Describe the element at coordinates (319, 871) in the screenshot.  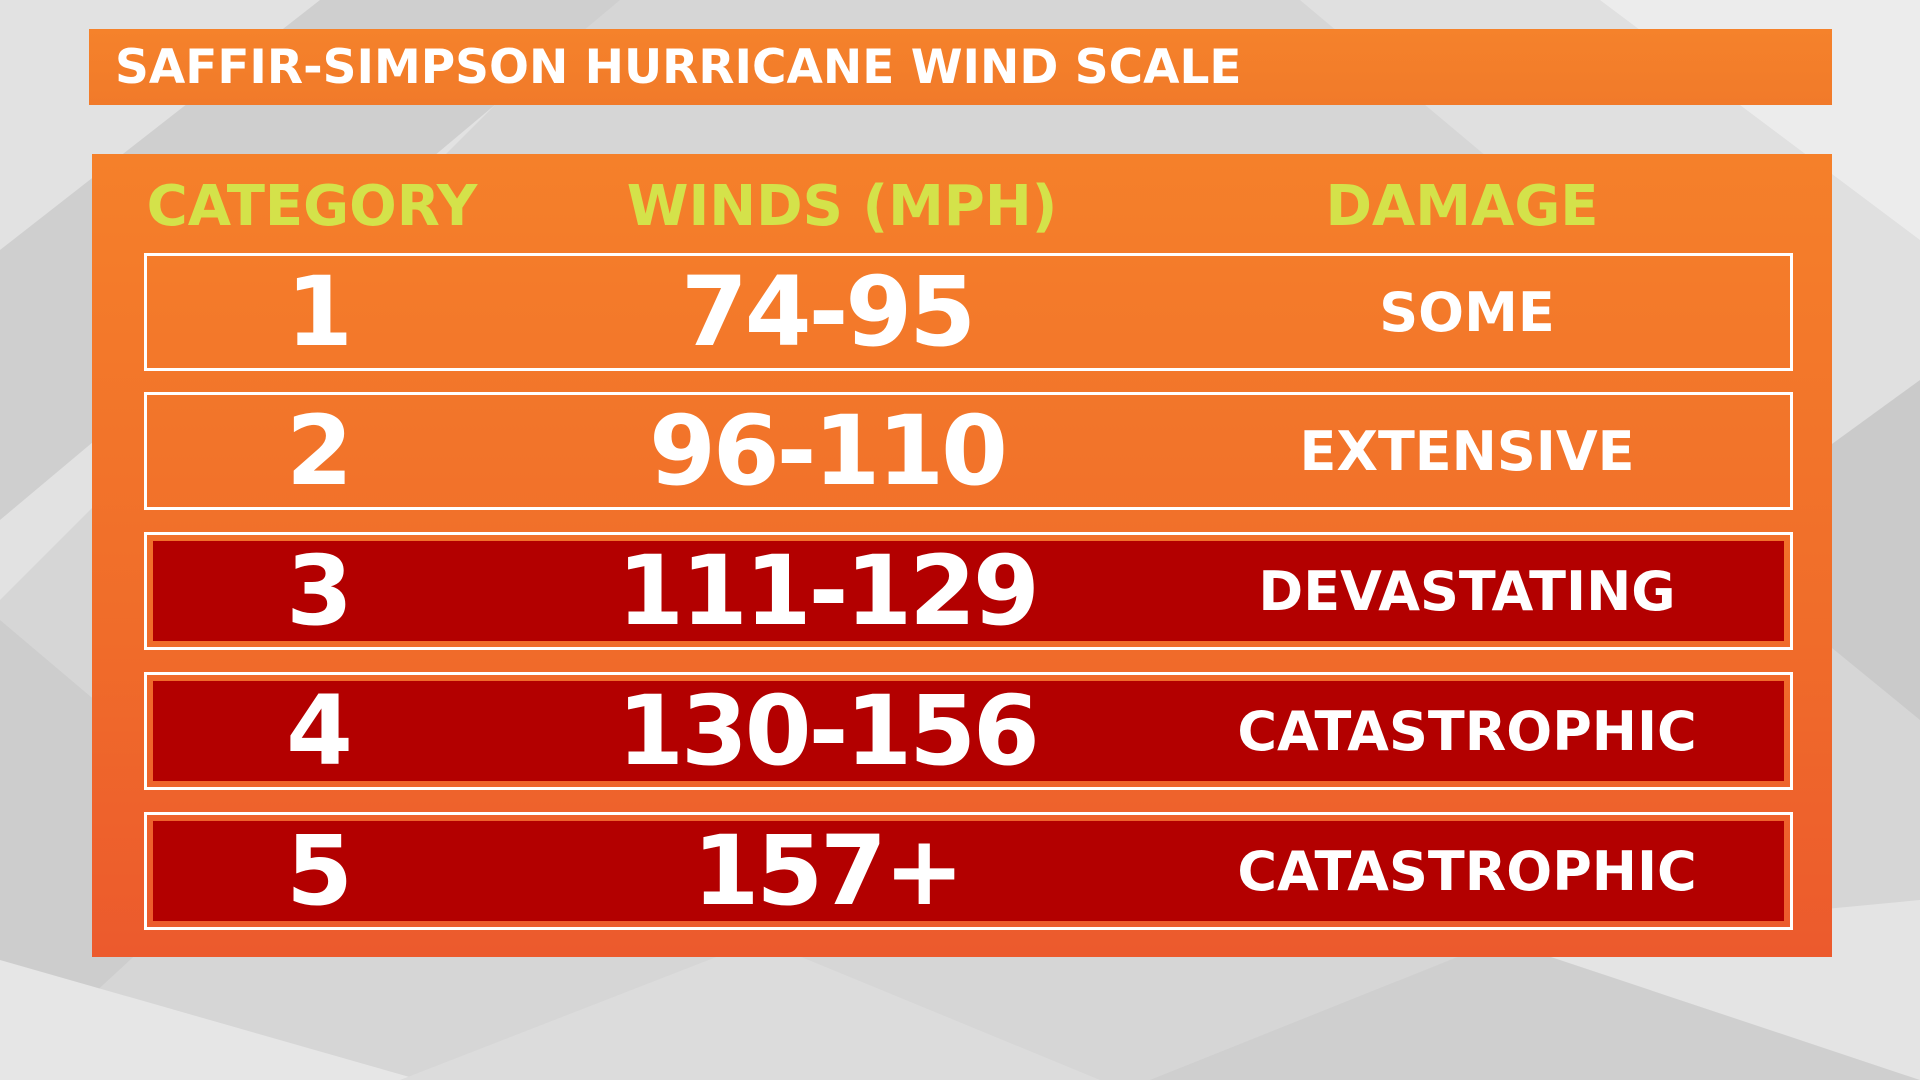
I see `row-category: 5` at that location.